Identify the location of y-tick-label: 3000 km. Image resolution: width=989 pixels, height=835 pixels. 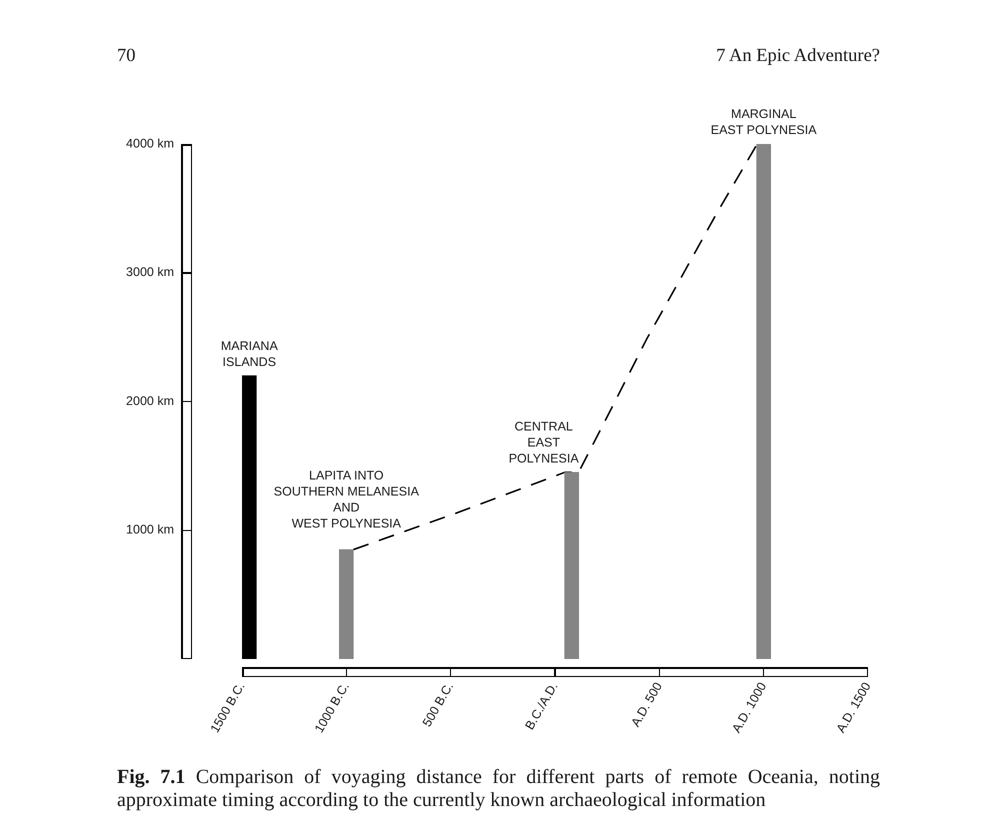
(150, 272).